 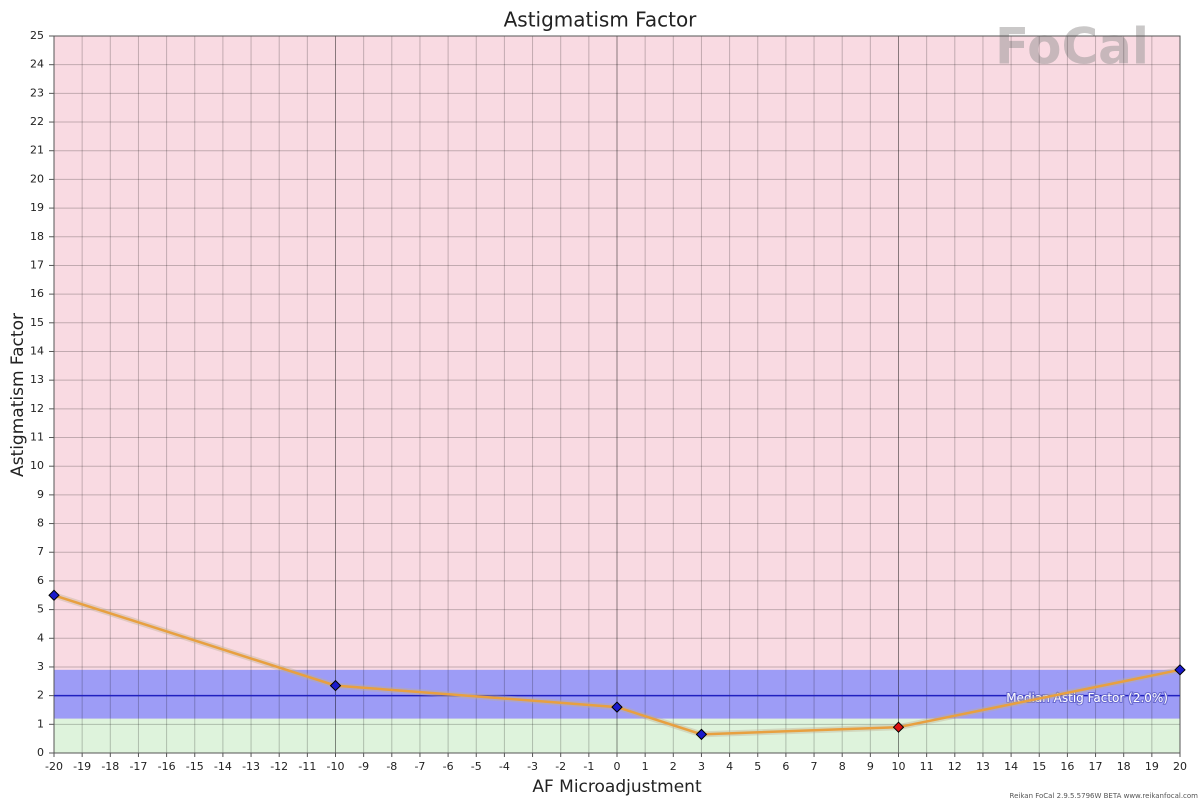 I want to click on y-tick-label: 9, so click(x=40, y=494).